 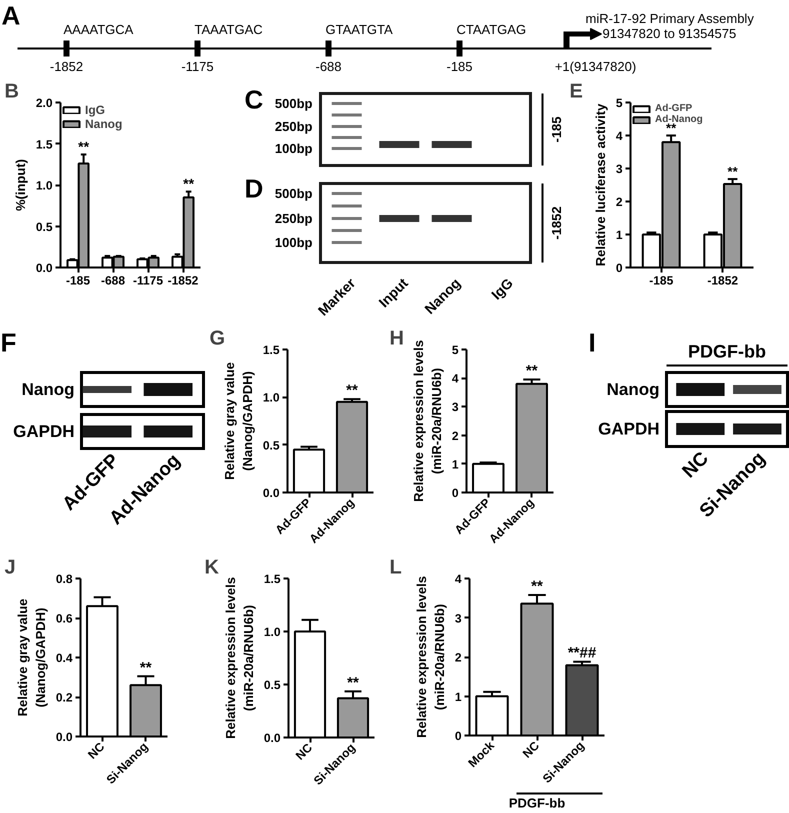 What do you see at coordinates (64, 658) in the screenshot?
I see `y-tick-label: 0.4` at bounding box center [64, 658].